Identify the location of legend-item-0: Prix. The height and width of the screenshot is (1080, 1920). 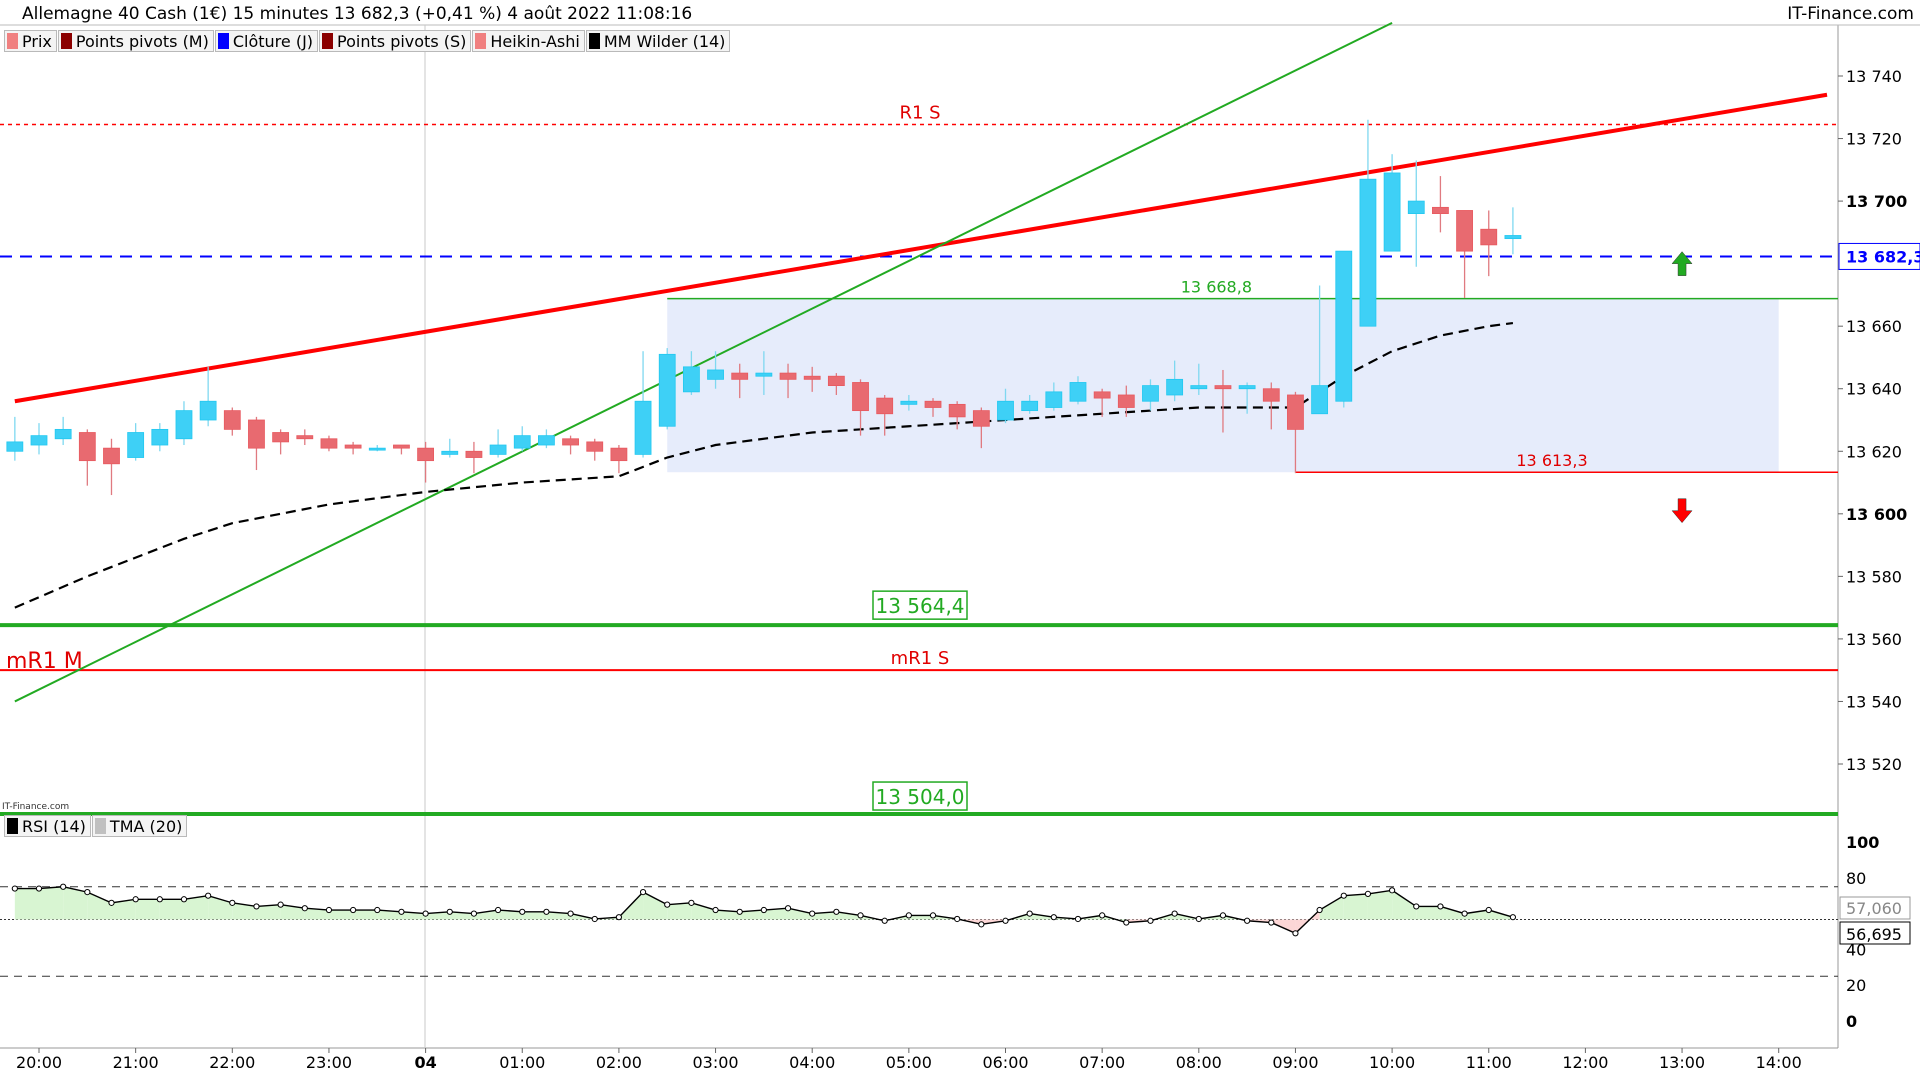
(30, 41).